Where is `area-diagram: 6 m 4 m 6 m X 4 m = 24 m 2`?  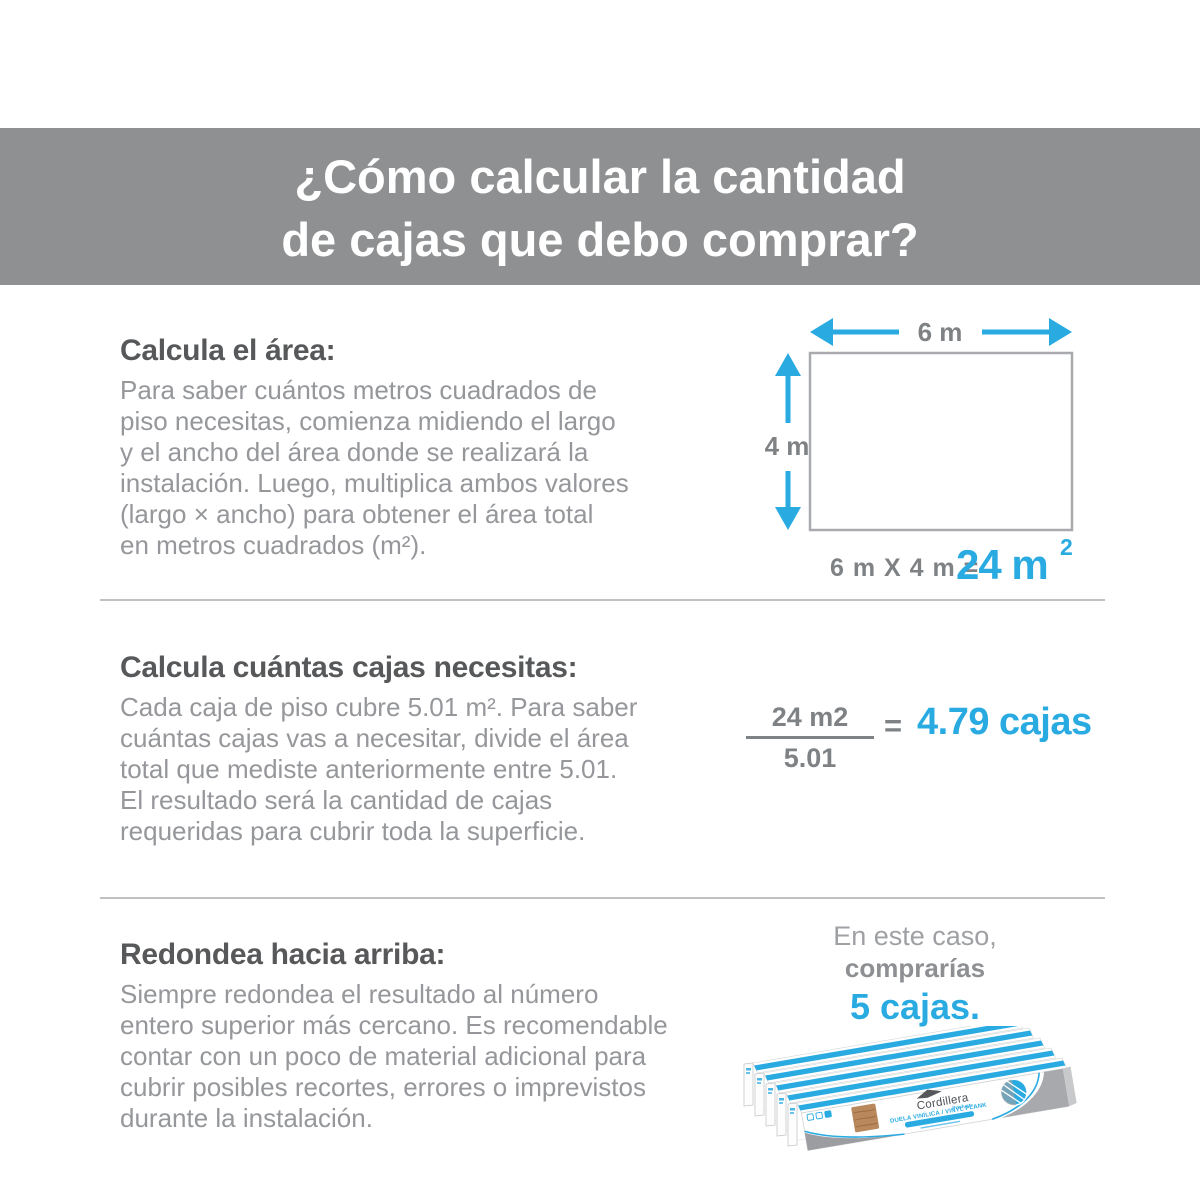 area-diagram: 6 m 4 m 6 m X 4 m = 24 m 2 is located at coordinates (919, 452).